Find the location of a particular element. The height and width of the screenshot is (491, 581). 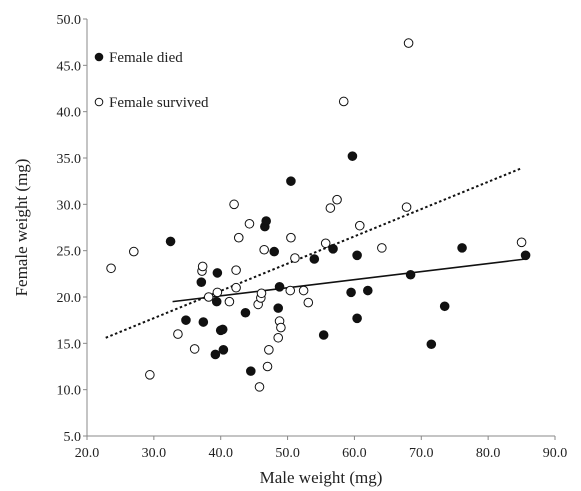

x-tick-label: 60.0 is located at coordinates (354, 453).